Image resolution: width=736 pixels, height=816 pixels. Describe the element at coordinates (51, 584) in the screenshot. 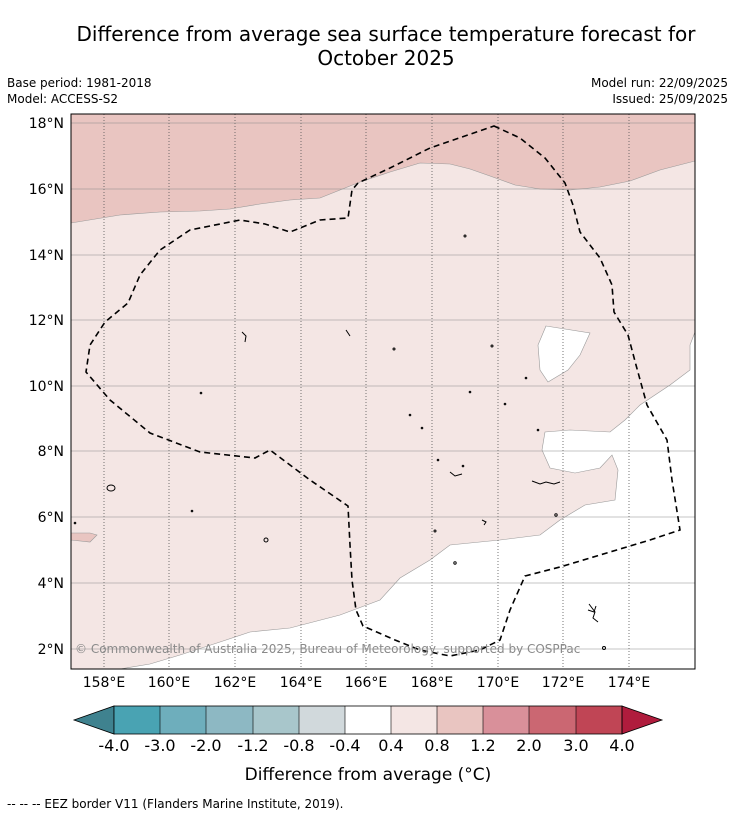

I see `lat-tick-label: 4°N` at that location.